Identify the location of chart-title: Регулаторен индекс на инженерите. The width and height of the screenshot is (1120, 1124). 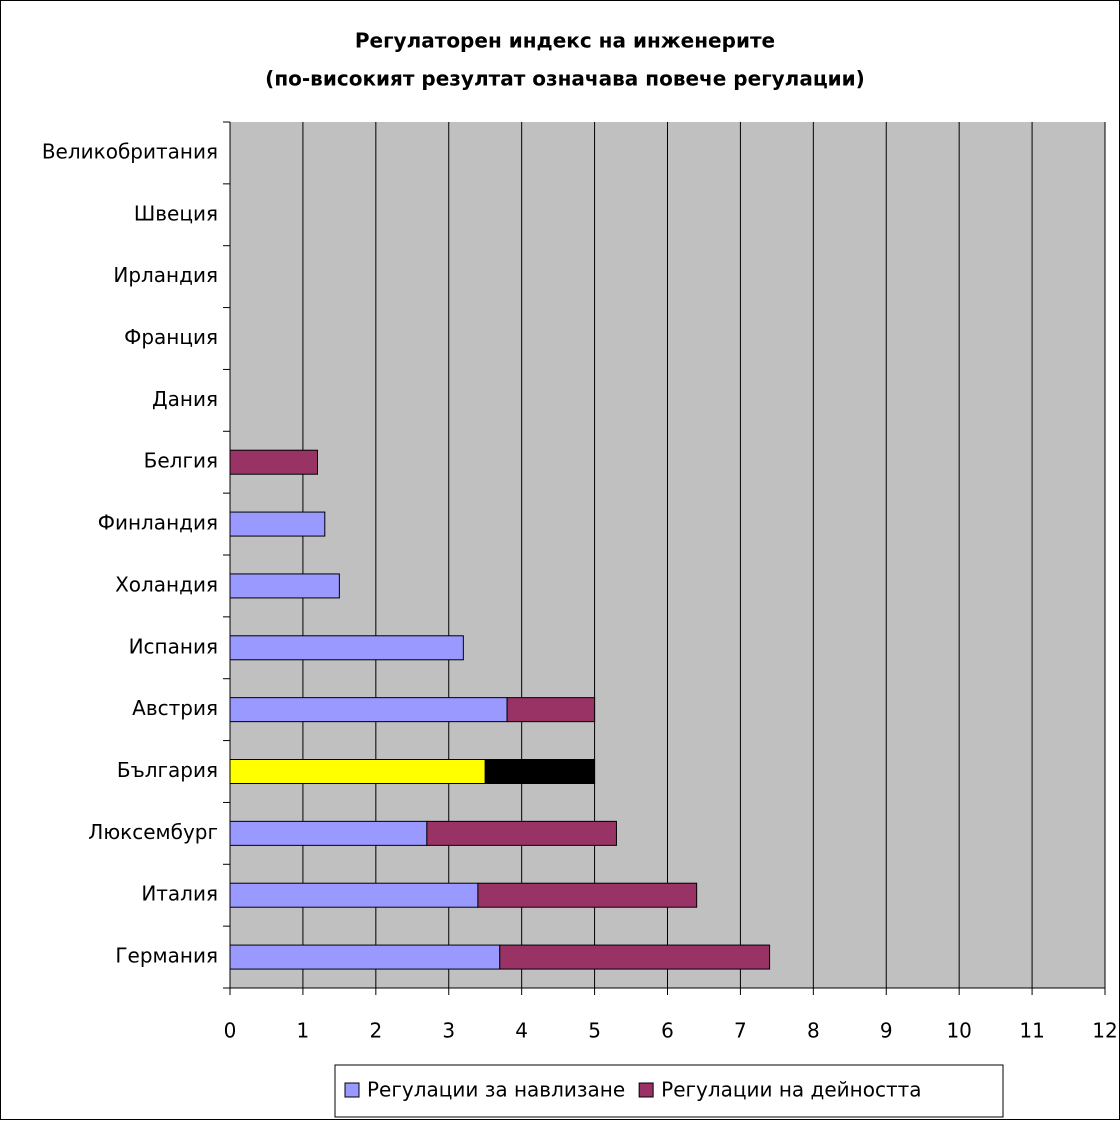
(565, 41).